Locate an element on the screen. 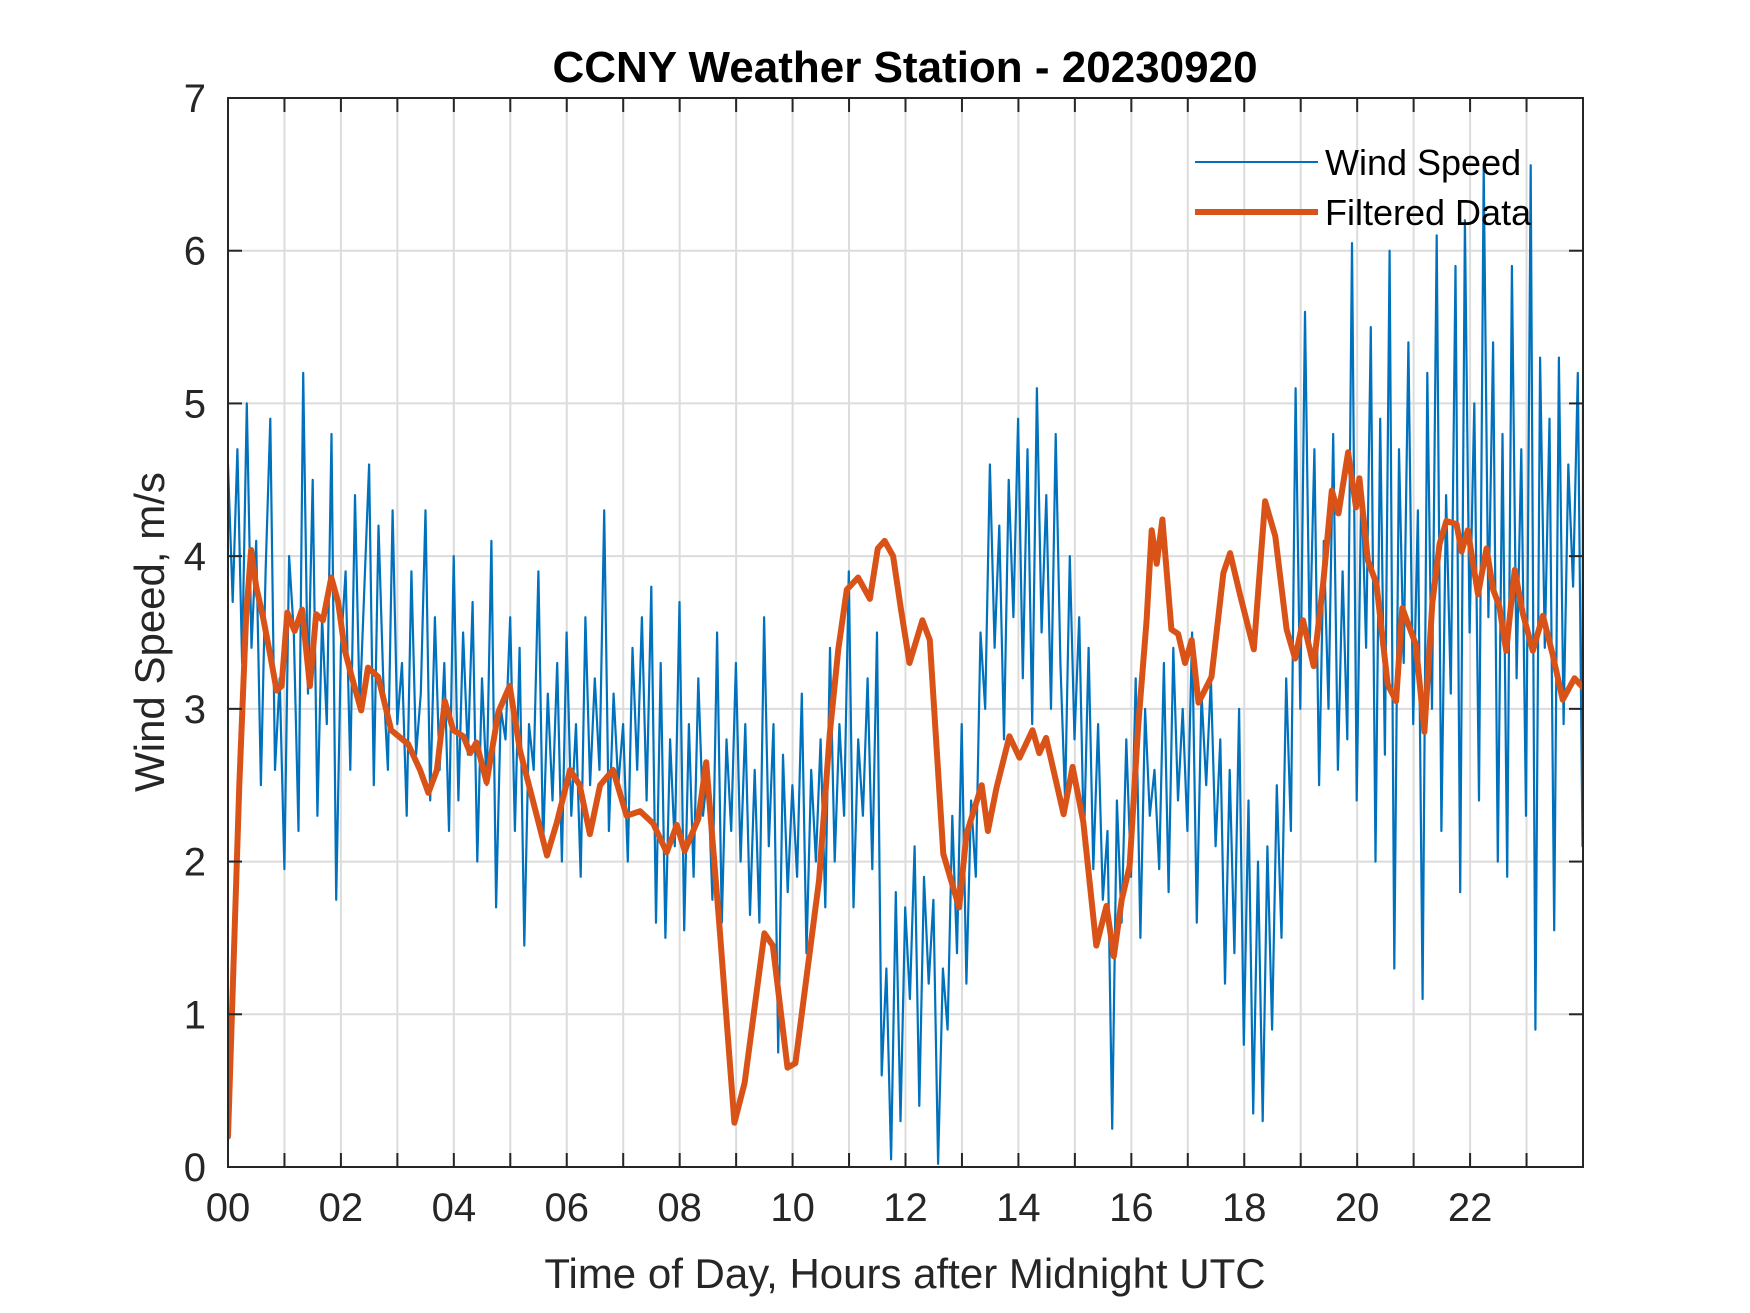 Image resolution: width=1750 pixels, height=1313 pixels. legend-filtered-label: Filtered Data is located at coordinates (1428, 212).